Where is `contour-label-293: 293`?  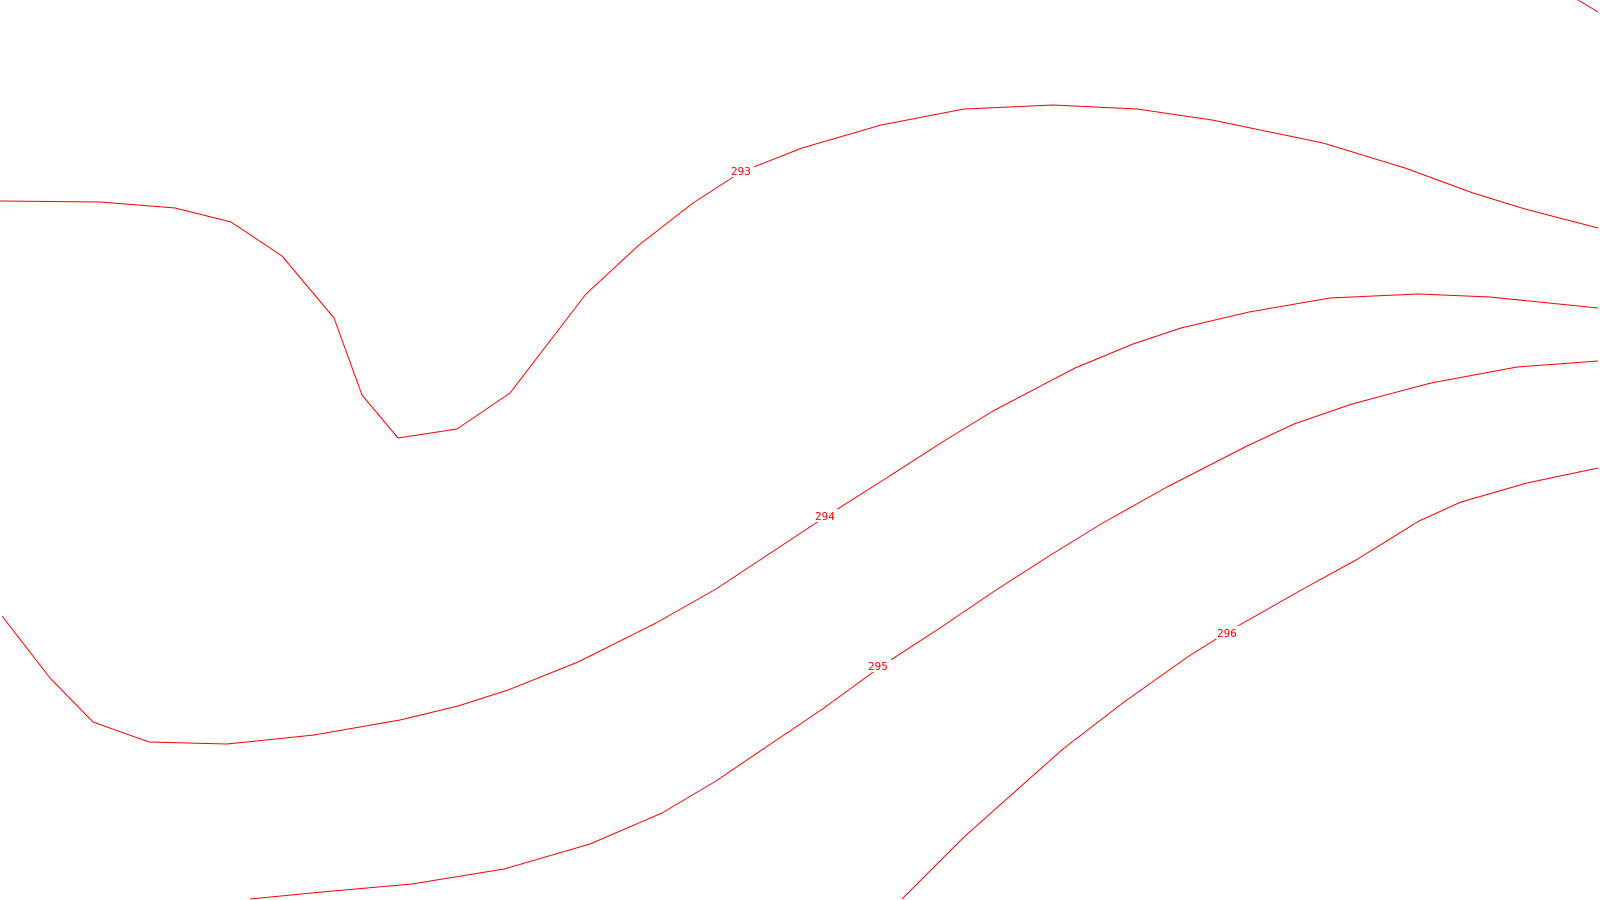 contour-label-293: 293 is located at coordinates (741, 171).